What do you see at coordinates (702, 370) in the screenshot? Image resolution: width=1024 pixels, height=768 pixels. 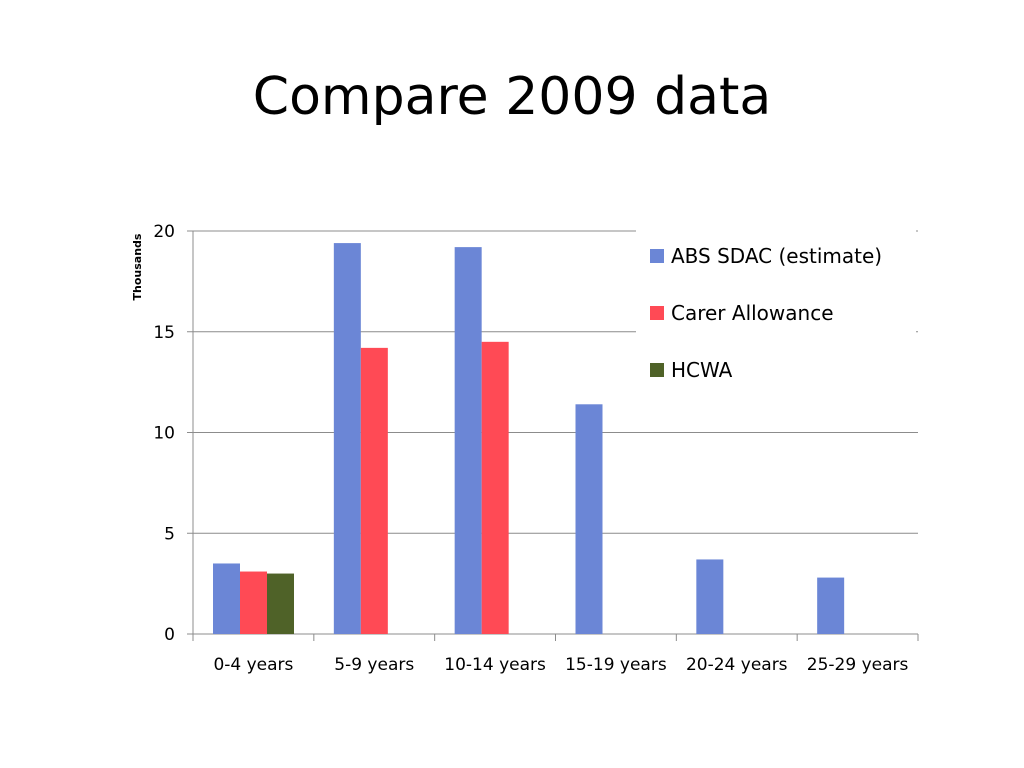 I see `legend-label: HCWA` at bounding box center [702, 370].